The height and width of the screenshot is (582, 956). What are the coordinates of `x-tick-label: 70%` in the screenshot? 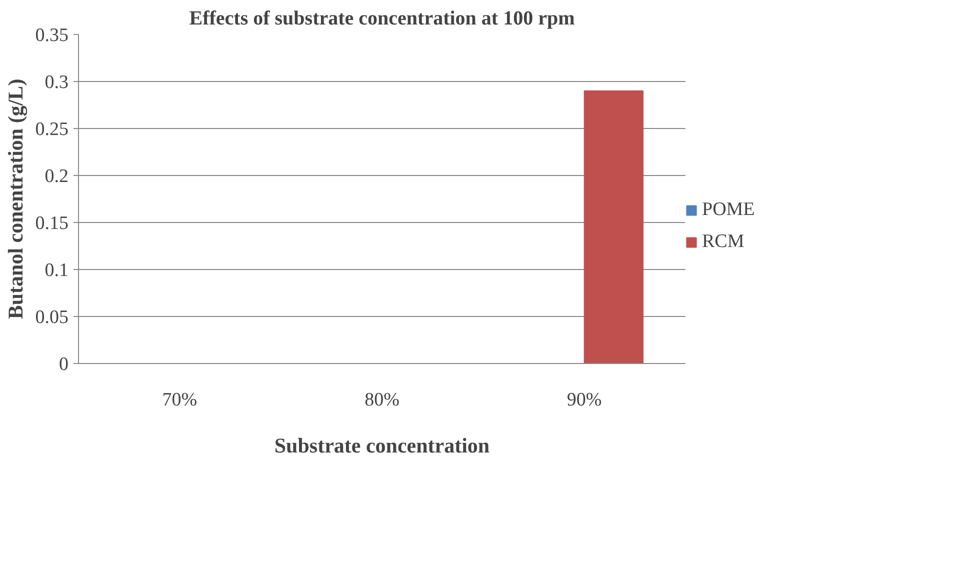 It's located at (180, 400).